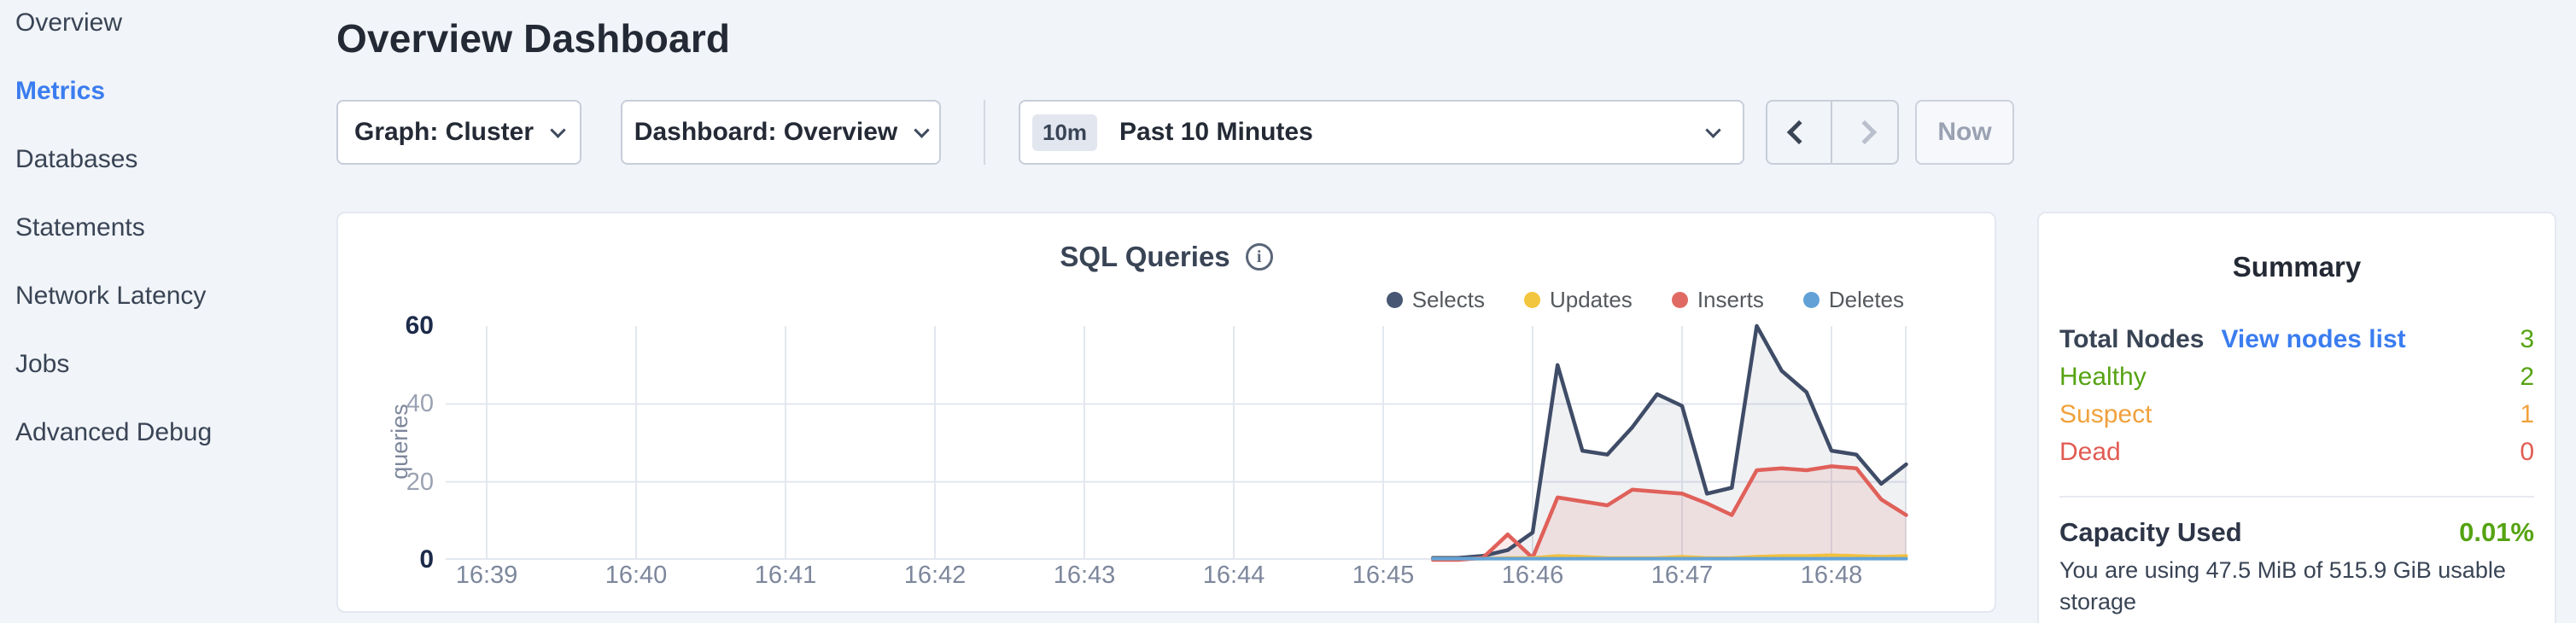 Image resolution: width=2576 pixels, height=623 pixels. I want to click on series-line-selects, so click(1669, 441).